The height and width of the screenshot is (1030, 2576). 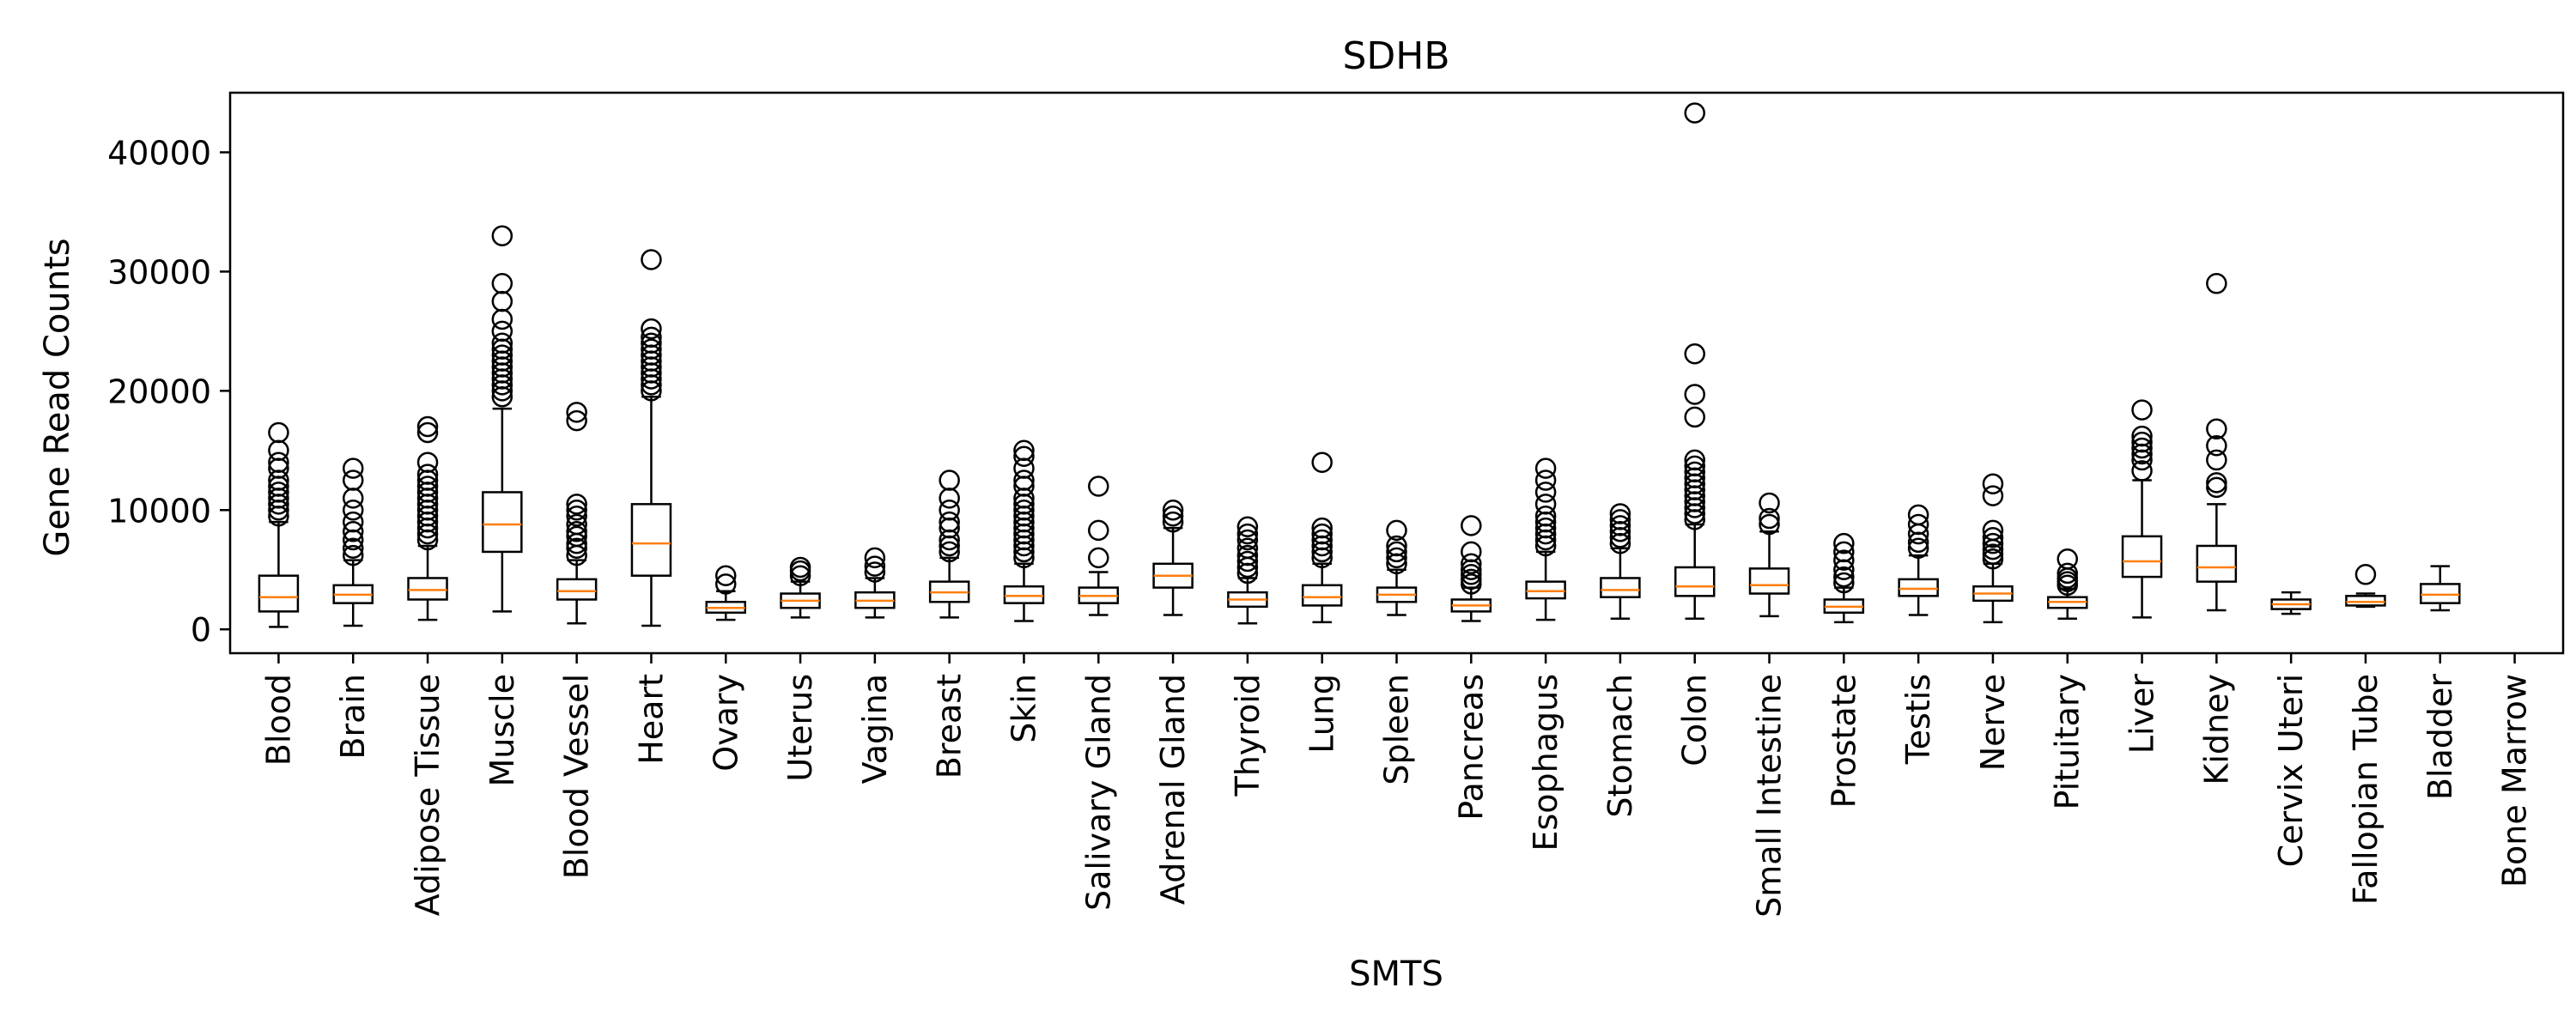 What do you see at coordinates (2366, 789) in the screenshot?
I see `x-tick-label: Fallopian Tube` at bounding box center [2366, 789].